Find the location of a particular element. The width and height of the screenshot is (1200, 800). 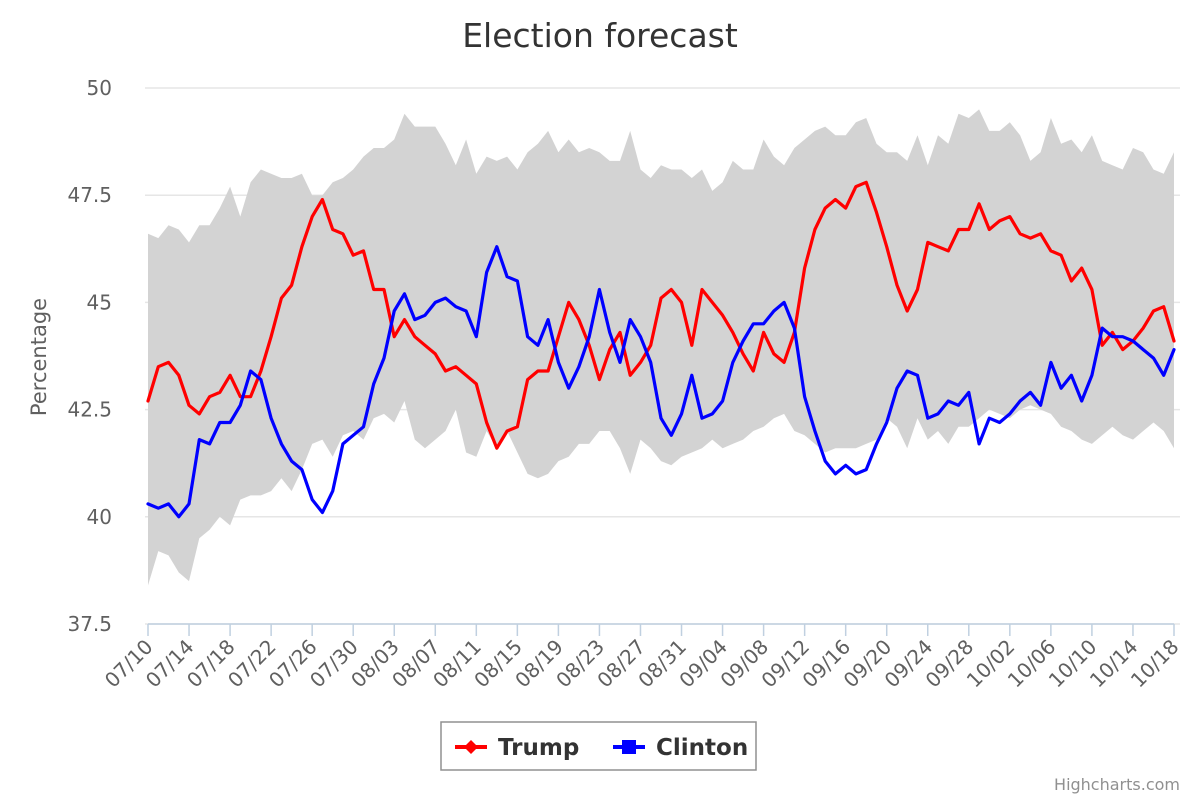

y-tick-label: 45 is located at coordinates (99, 302).